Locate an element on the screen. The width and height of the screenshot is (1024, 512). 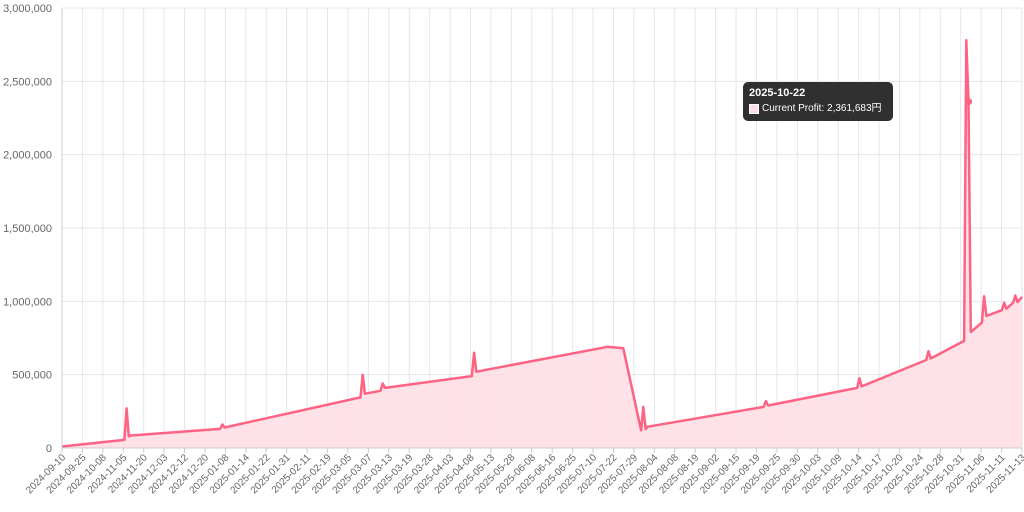
y-tick-label: 500,000 is located at coordinates (32, 376).